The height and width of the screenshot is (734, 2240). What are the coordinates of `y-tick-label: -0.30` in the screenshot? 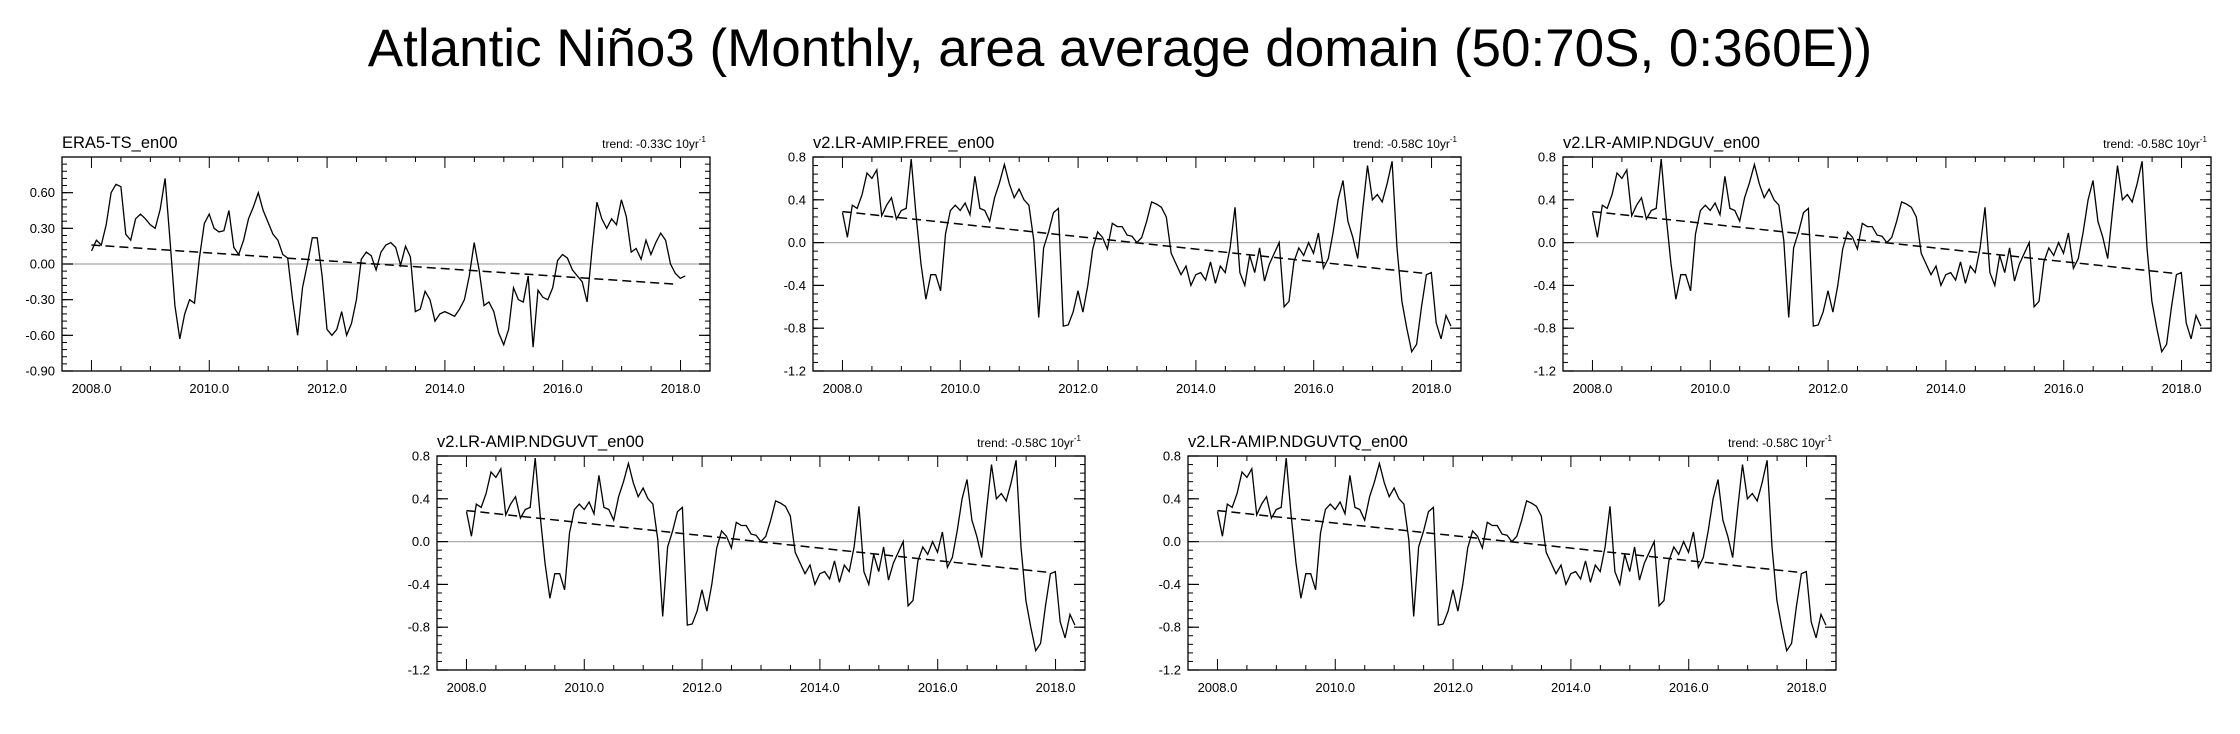 It's located at (40, 299).